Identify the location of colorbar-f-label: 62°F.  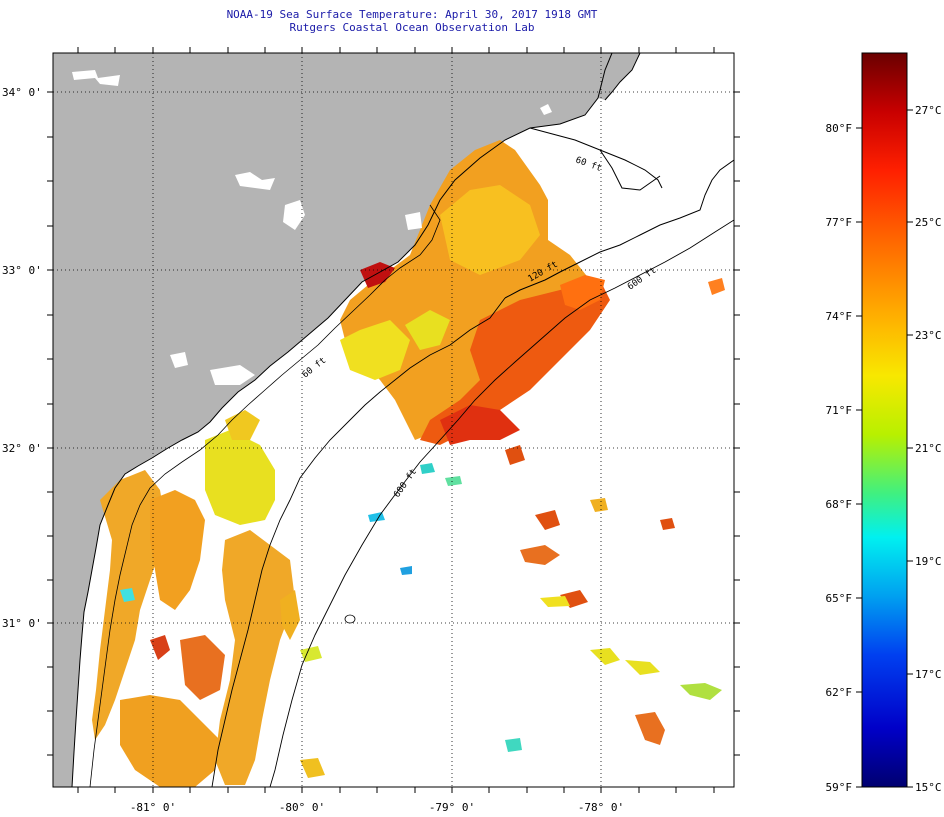
(839, 692).